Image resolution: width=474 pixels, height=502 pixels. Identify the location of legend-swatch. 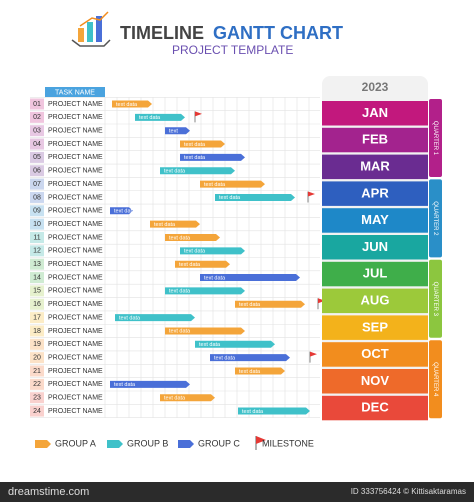
(115, 444).